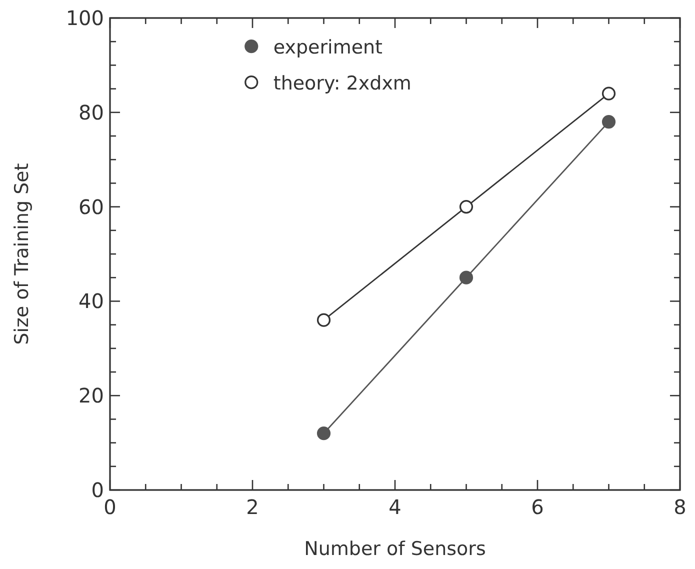 The image size is (695, 569). Describe the element at coordinates (342, 83) in the screenshot. I see `legend-label: theory: 2xdxm` at that location.